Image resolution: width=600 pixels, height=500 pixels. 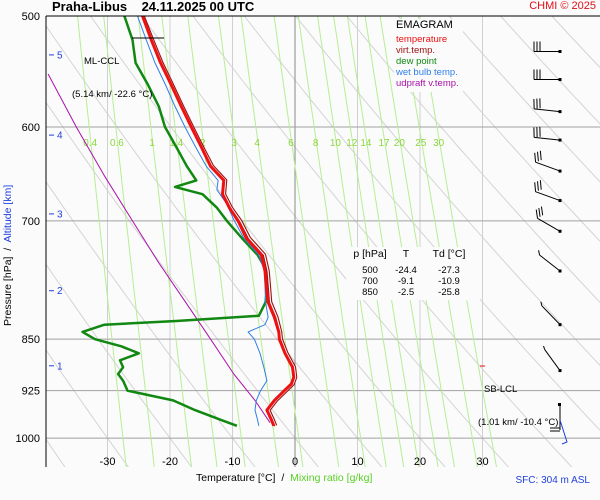 What do you see at coordinates (420, 462) in the screenshot?
I see `x-tick-label: 20` at bounding box center [420, 462].